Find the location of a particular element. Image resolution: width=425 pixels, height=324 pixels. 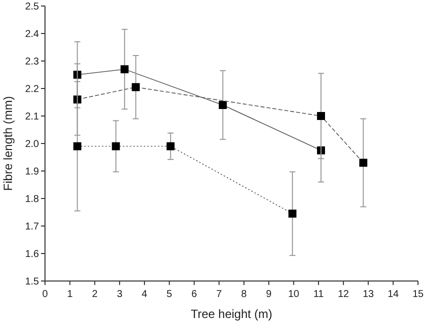

x-tick-label: 14 is located at coordinates (394, 294).